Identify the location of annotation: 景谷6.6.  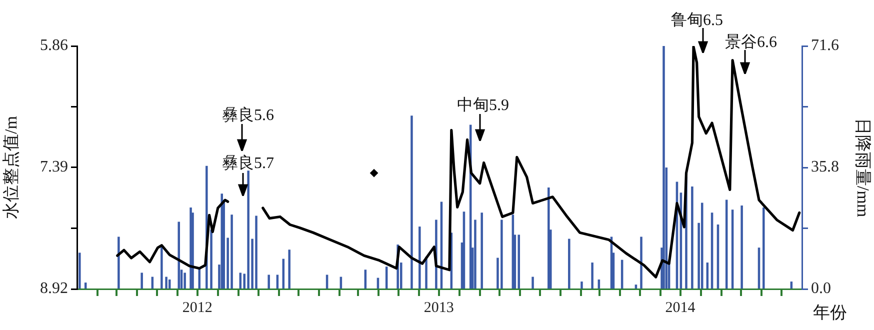
(751, 42).